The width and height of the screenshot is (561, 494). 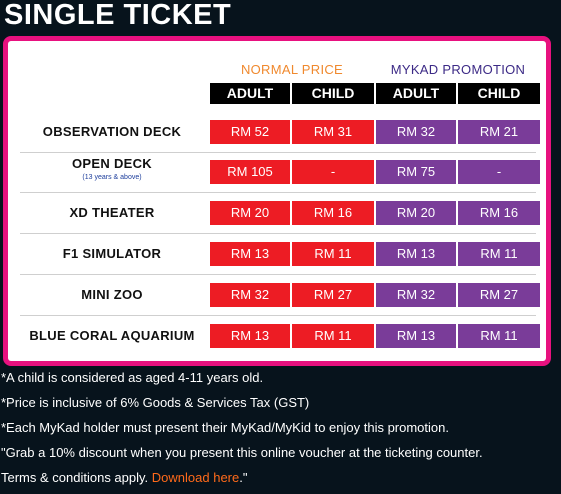 I want to click on row-label: XD THEATER, so click(x=112, y=212).